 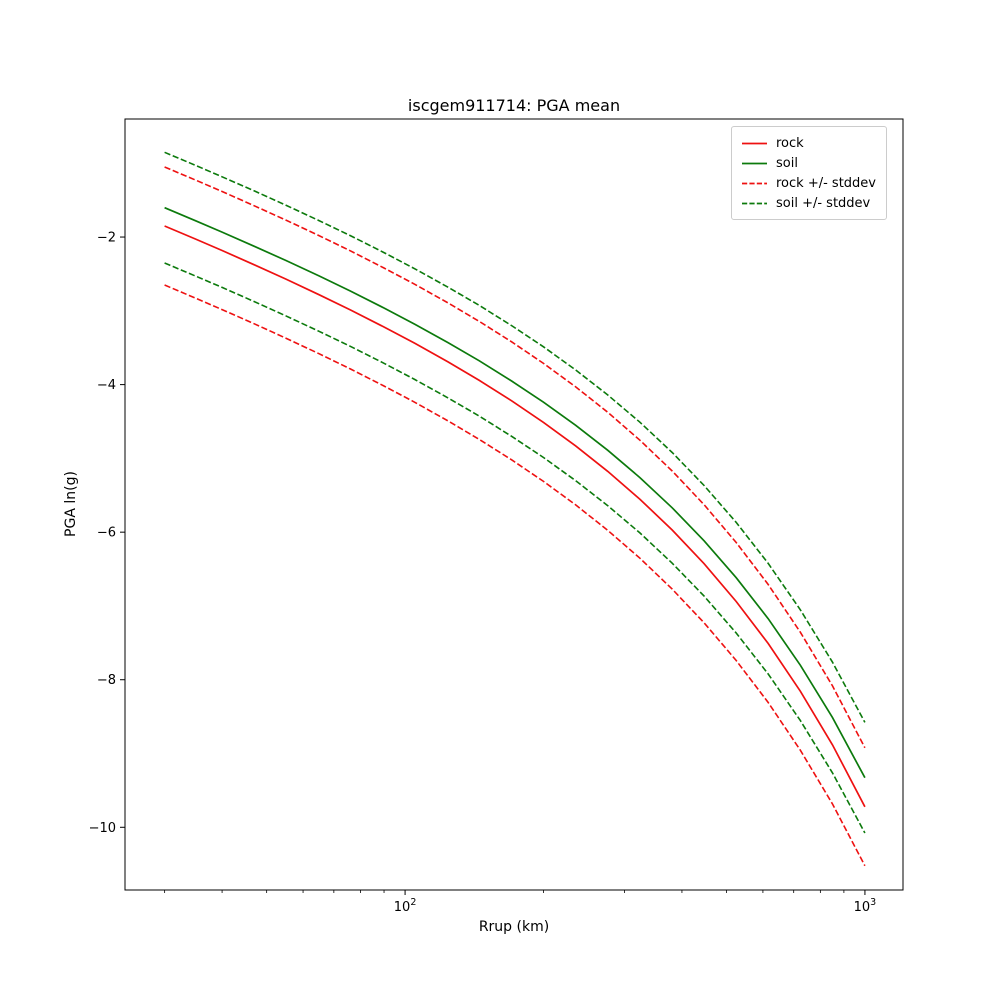 What do you see at coordinates (102, 828) in the screenshot?
I see `y-tick-label: −10` at bounding box center [102, 828].